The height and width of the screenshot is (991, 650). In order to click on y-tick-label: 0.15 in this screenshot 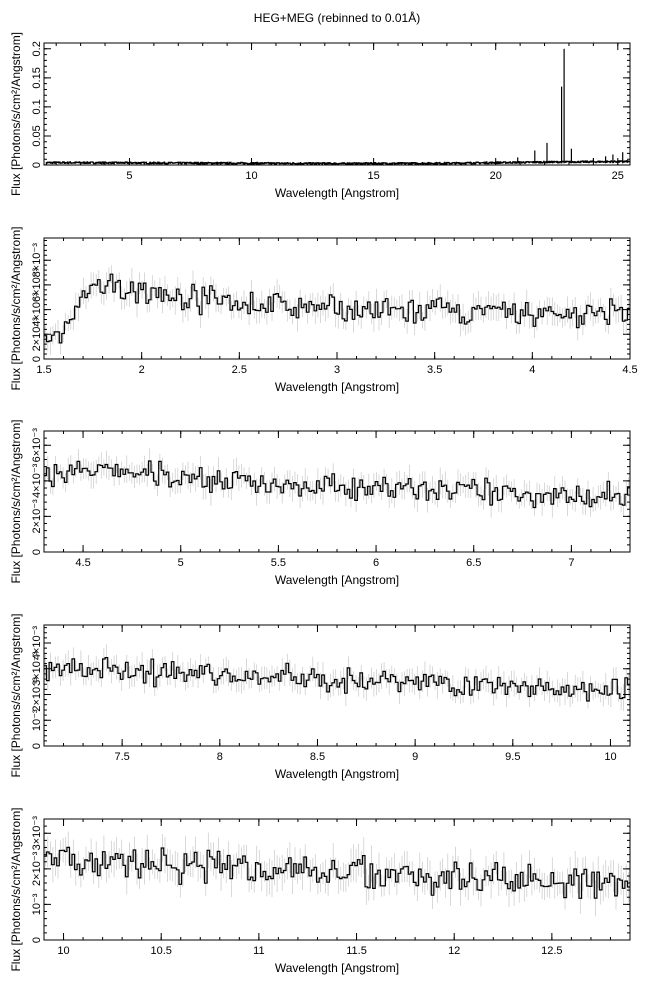, I will do `click(37, 77)`.